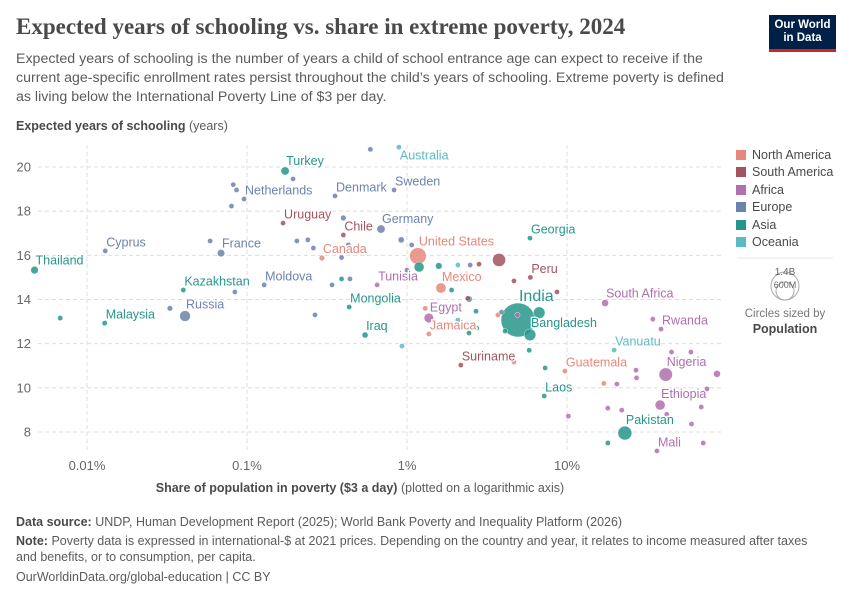 The width and height of the screenshot is (850, 600). Describe the element at coordinates (441, 288) in the screenshot. I see `data-point-mexico` at that location.